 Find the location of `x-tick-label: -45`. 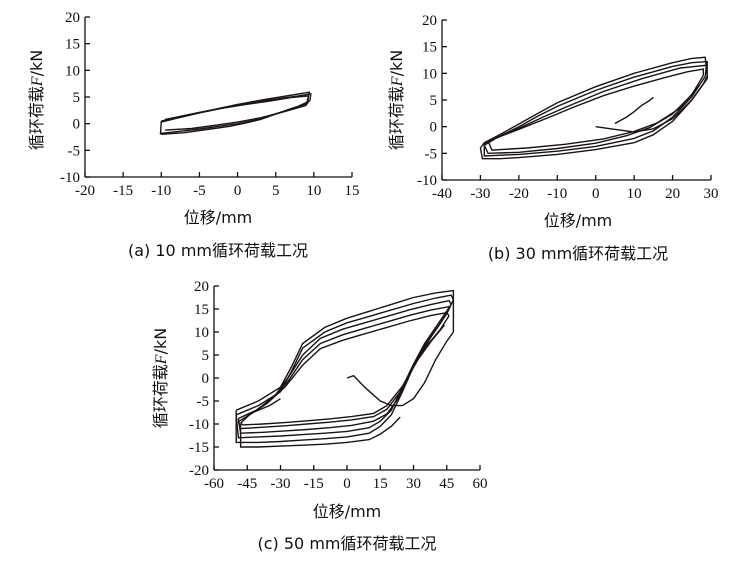

x-tick-label: -45 is located at coordinates (247, 484).